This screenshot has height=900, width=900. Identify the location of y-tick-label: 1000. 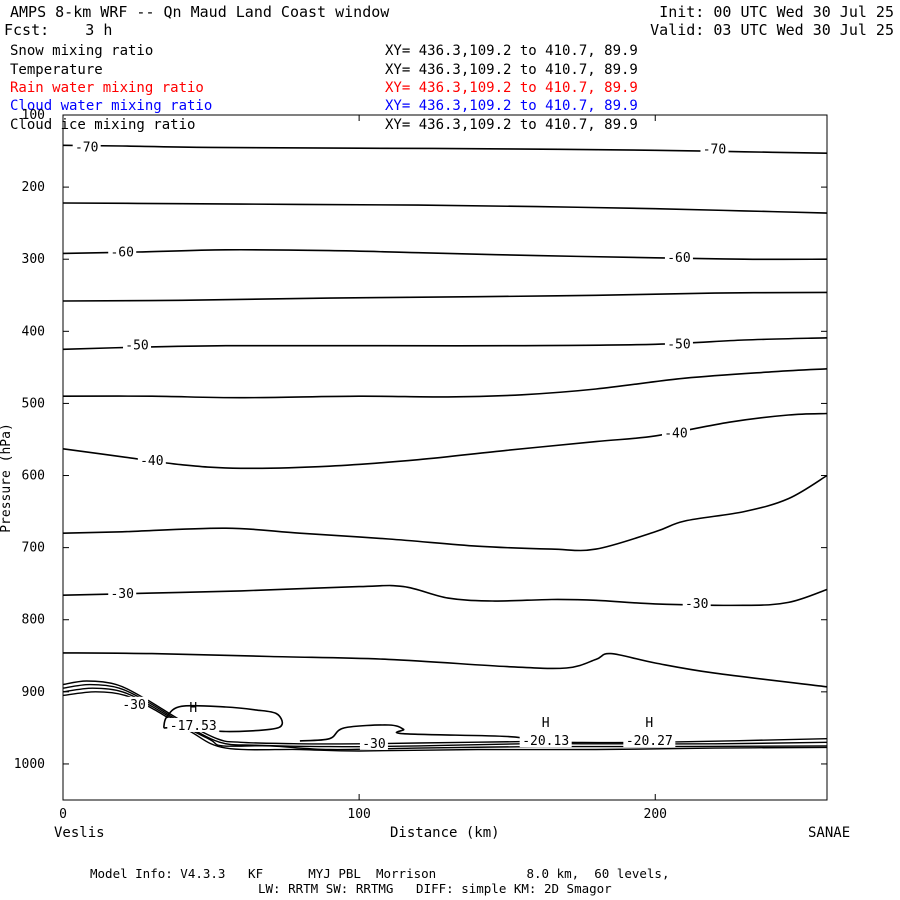
(29, 764).